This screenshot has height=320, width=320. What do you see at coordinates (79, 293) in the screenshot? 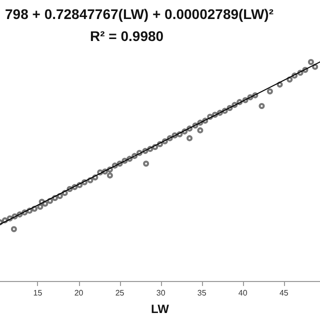
I see `x-tick-label: 20` at bounding box center [79, 293].